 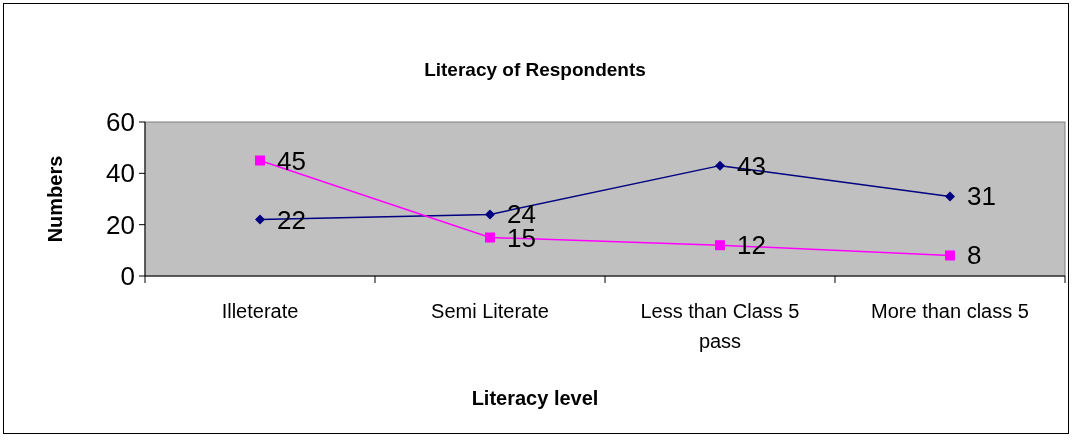 I want to click on x-tick-label: More than class 5, so click(x=950, y=311).